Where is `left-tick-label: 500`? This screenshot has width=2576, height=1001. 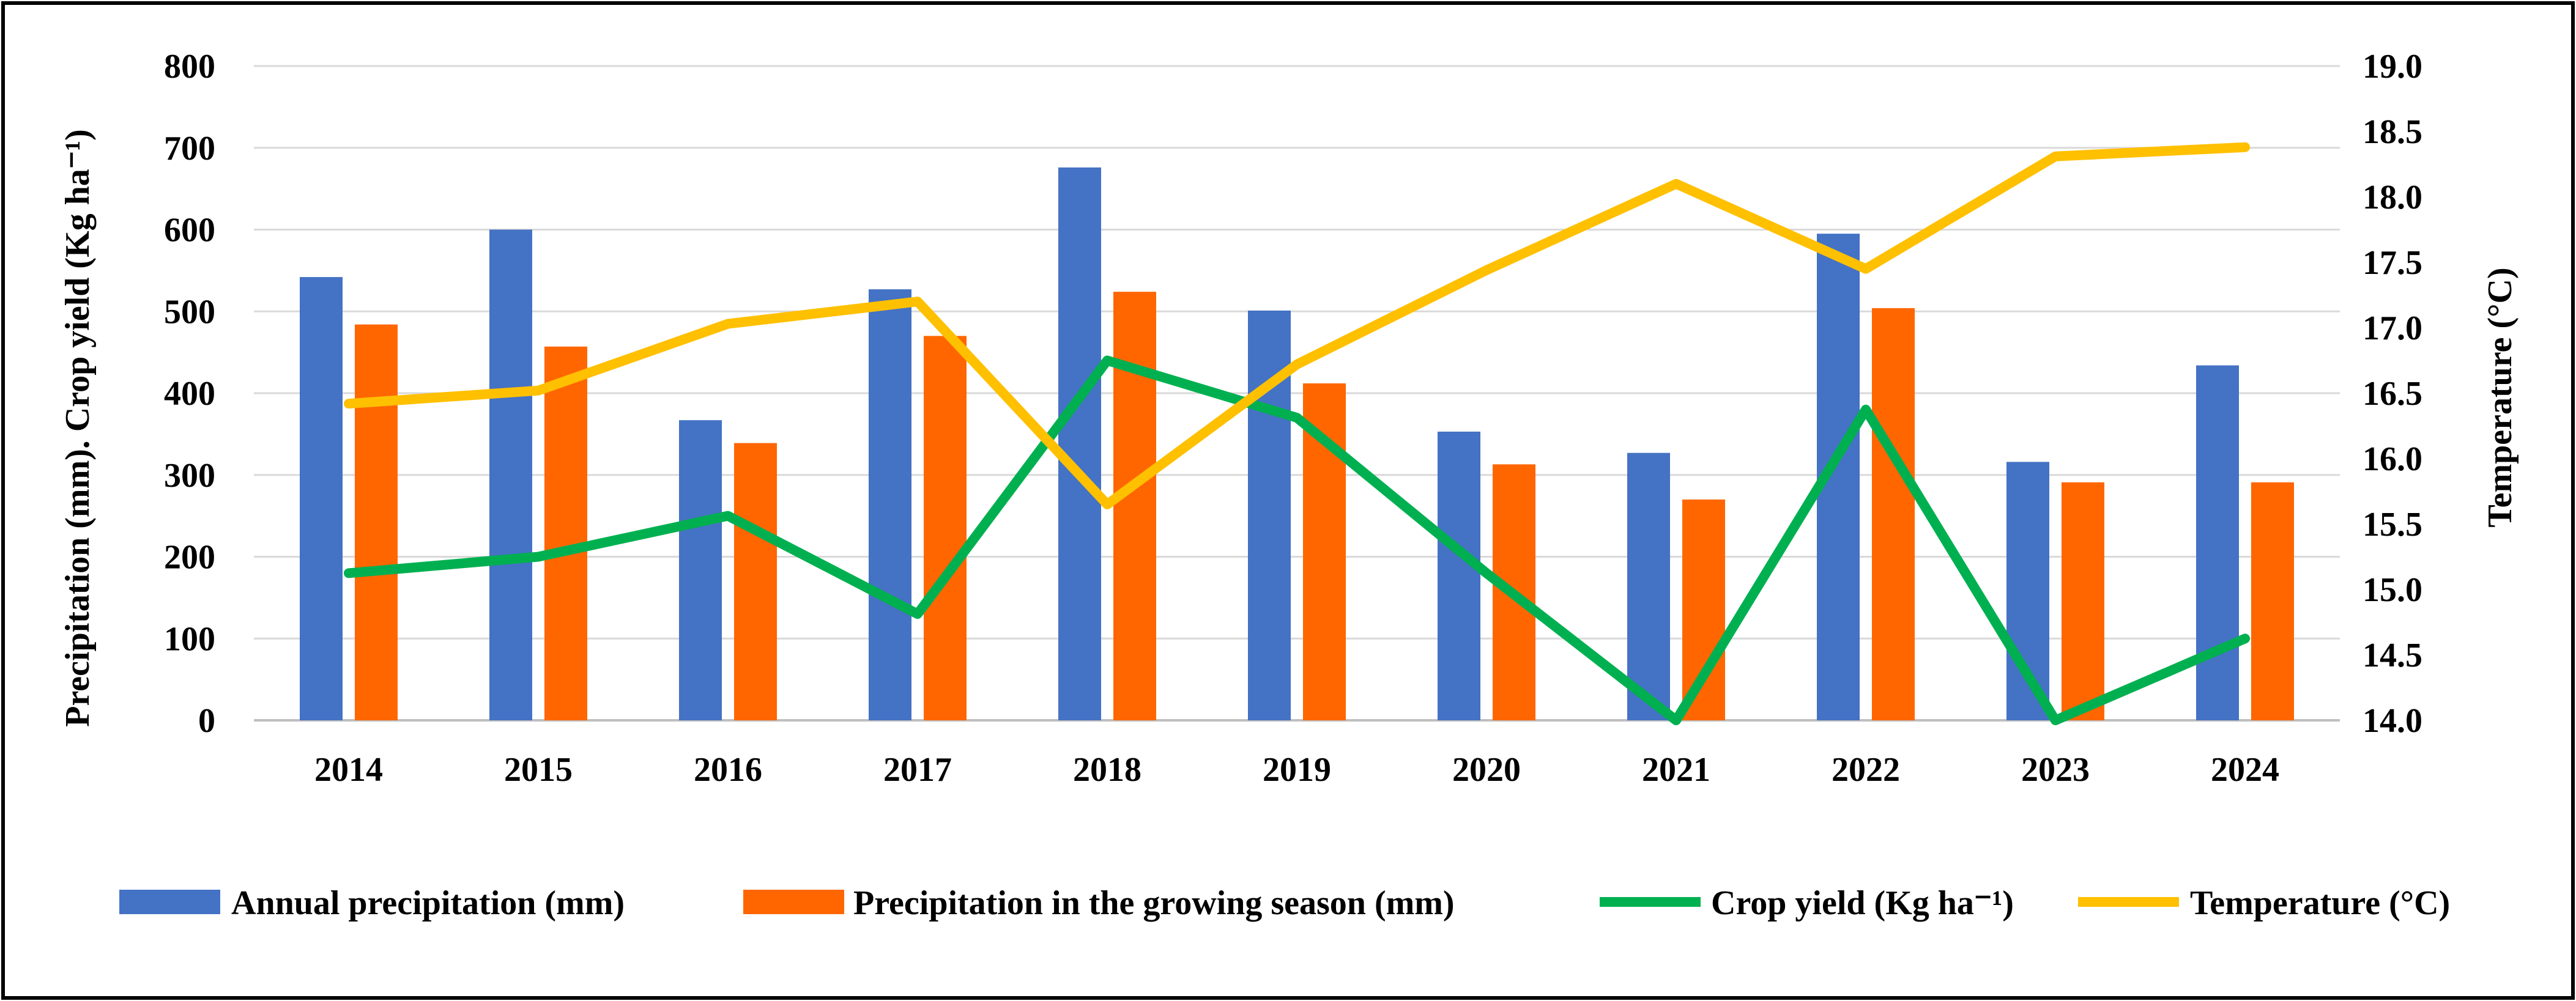
left-tick-label: 500 is located at coordinates (189, 312).